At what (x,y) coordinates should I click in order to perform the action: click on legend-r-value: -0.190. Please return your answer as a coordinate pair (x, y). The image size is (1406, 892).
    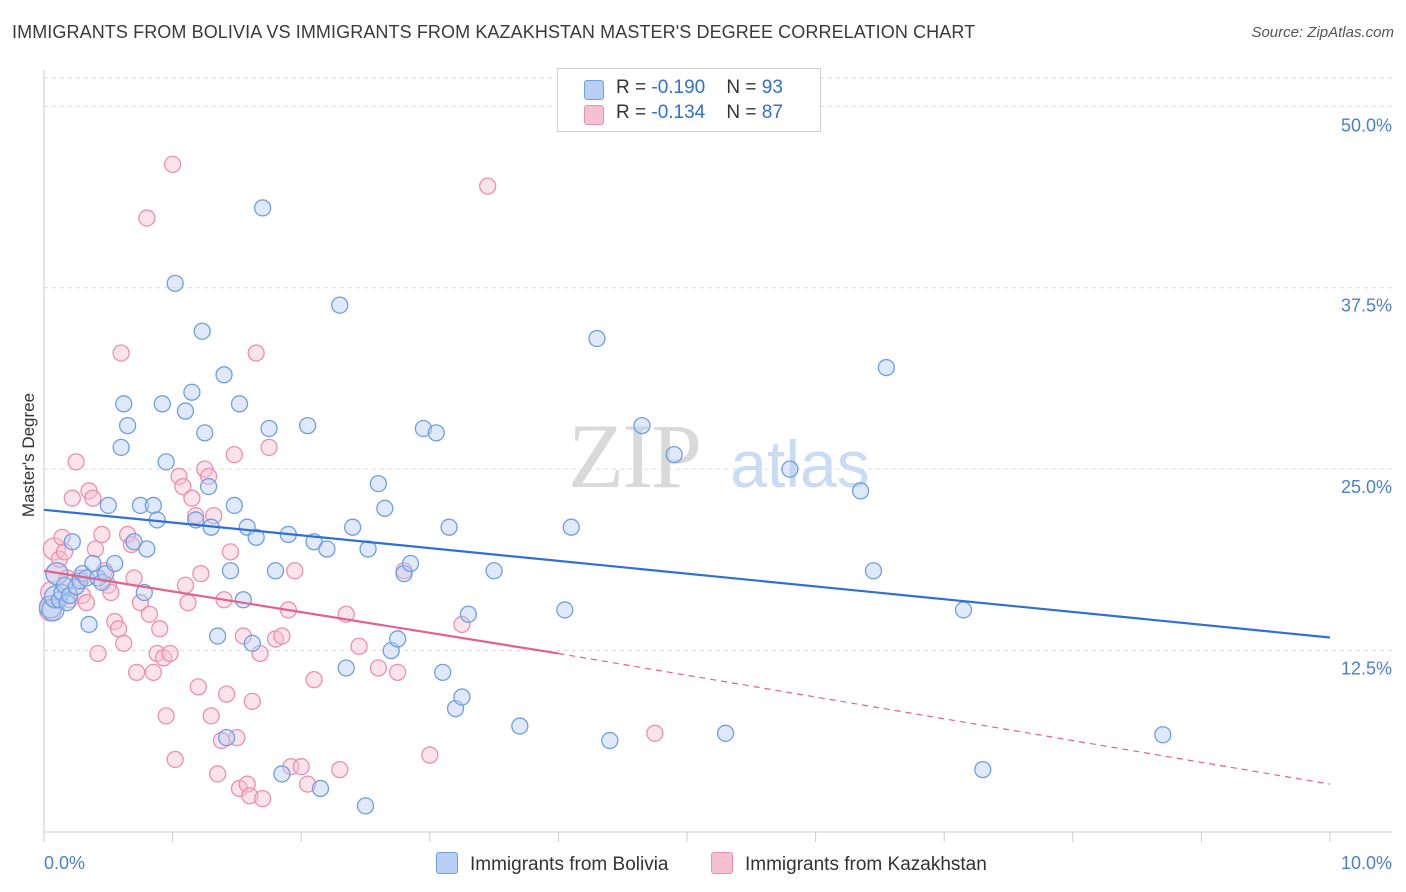
    Looking at the image, I should click on (678, 87).